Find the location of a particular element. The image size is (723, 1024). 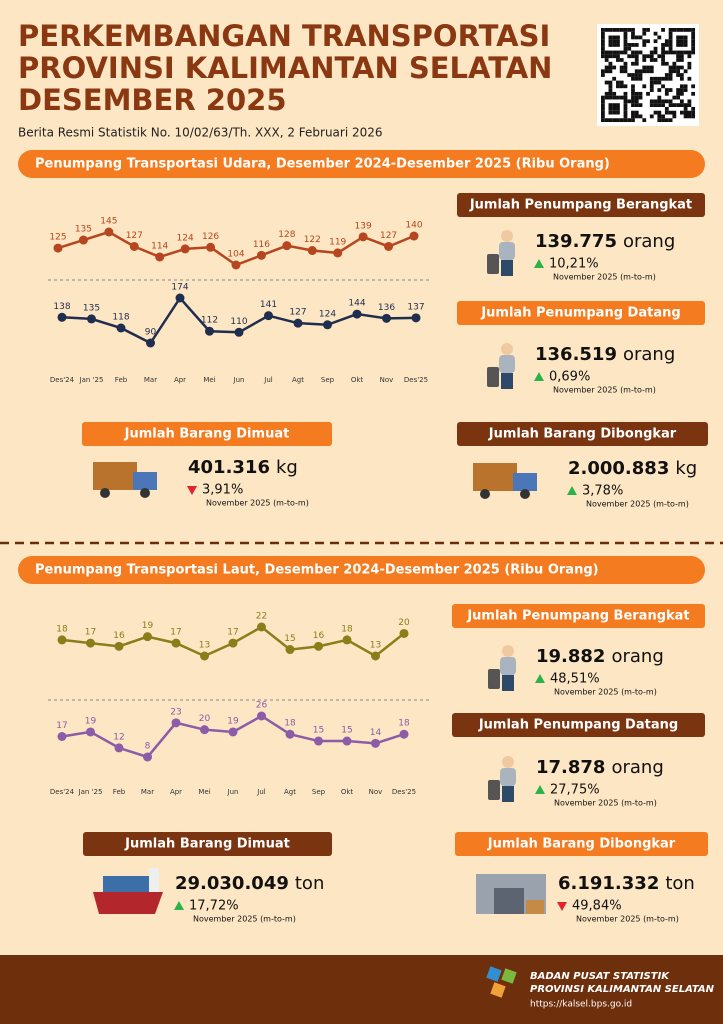

point-label: 122 is located at coordinates (312, 240).